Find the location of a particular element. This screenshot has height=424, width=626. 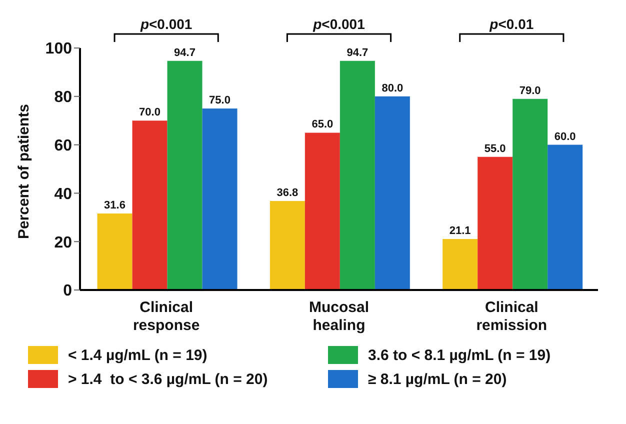

x-tick-label: Clinical response is located at coordinates (166, 316).